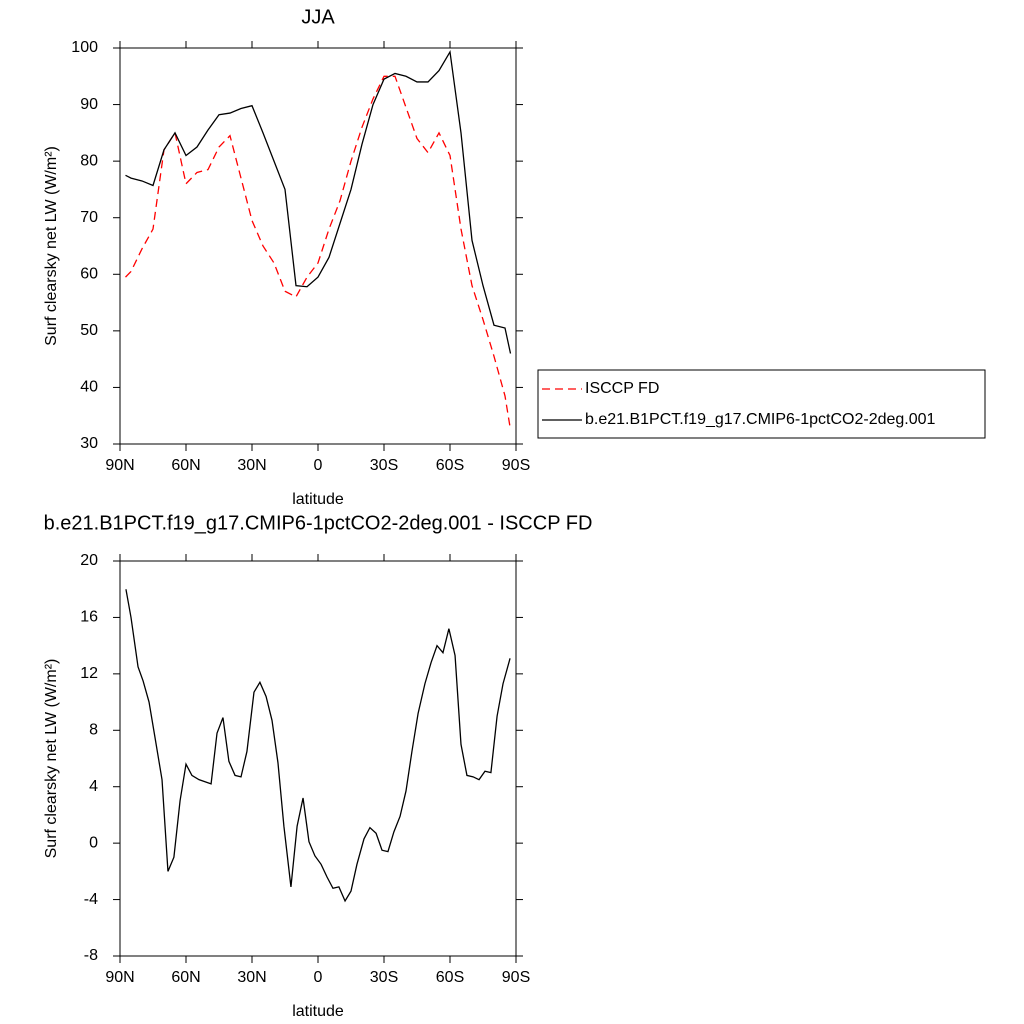  Describe the element at coordinates (93, 730) in the screenshot. I see `y-tick-label: 8` at that location.